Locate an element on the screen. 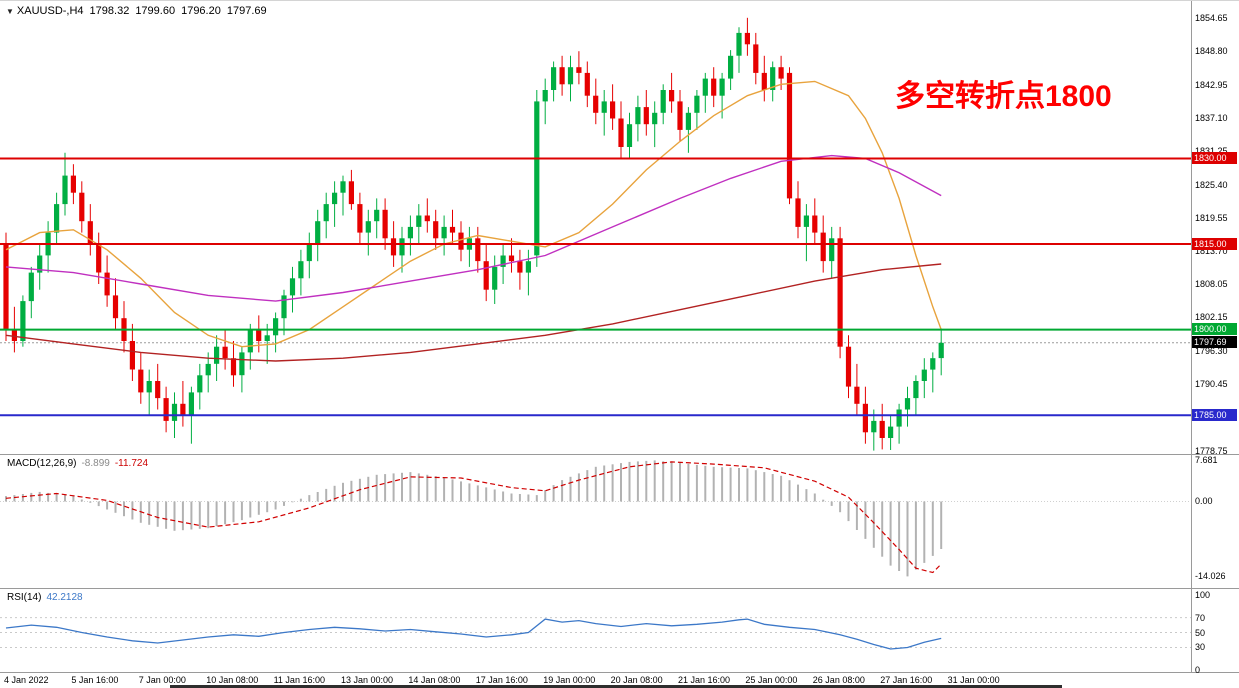 Image resolution: width=1239 pixels, height=688 pixels. macd-axis-label: 7.681 is located at coordinates (1206, 460).